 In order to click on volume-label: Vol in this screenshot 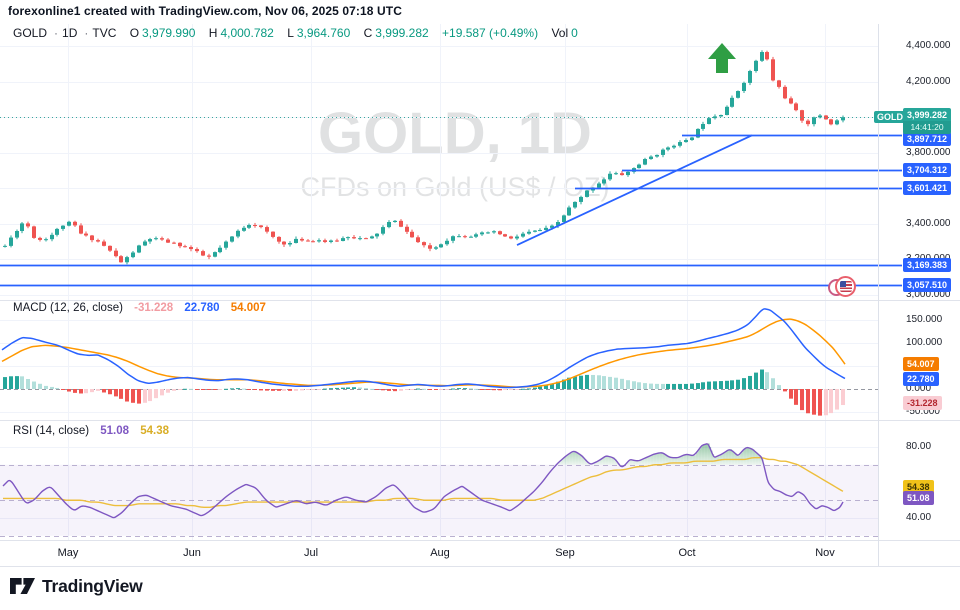, I will do `click(560, 33)`.